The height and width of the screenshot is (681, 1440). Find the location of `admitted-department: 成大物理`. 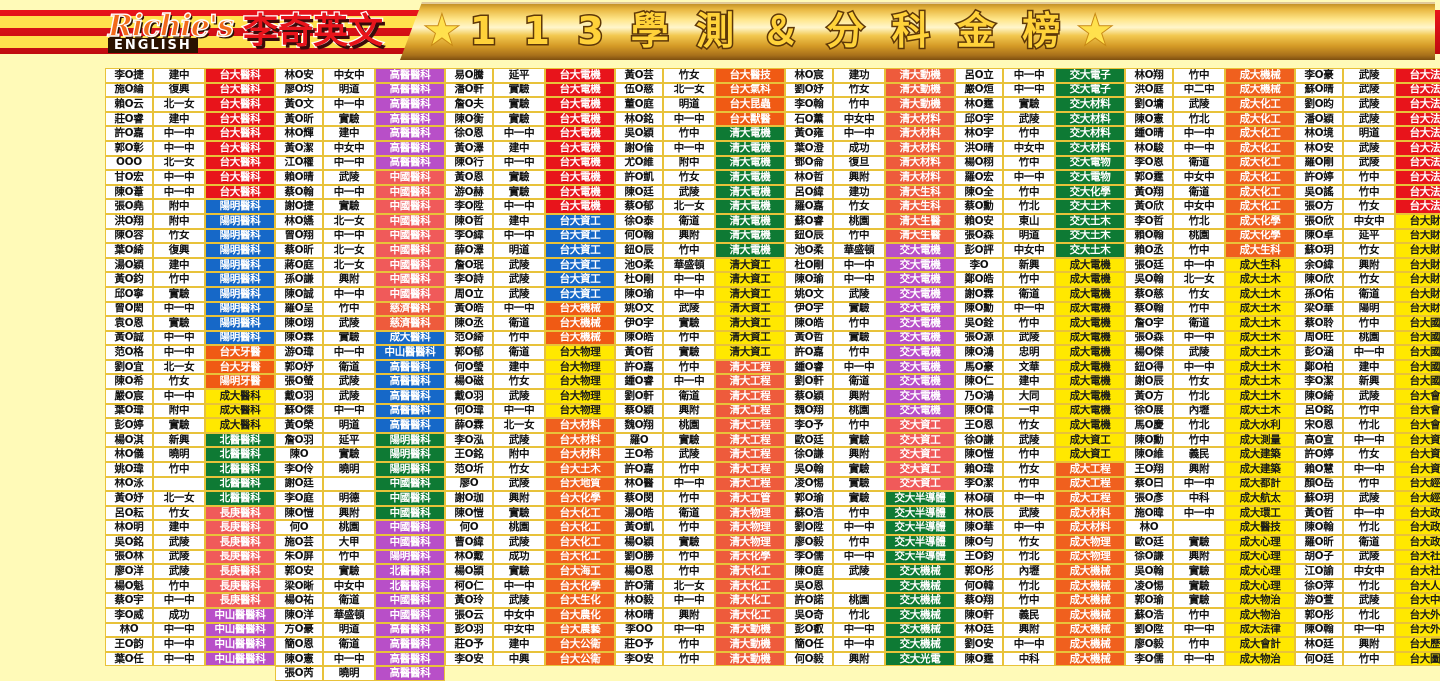

admitted-department: 成大物理 is located at coordinates (1090, 557).